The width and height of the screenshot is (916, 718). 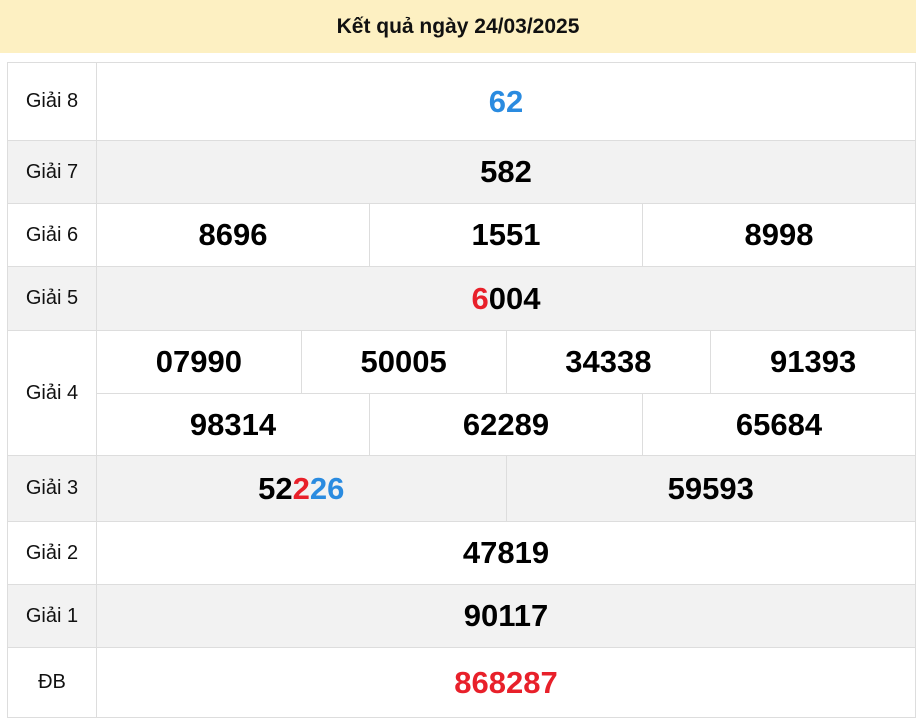 I want to click on prize-row-g3: Giải 3 52226 59593, so click(x=461, y=488).